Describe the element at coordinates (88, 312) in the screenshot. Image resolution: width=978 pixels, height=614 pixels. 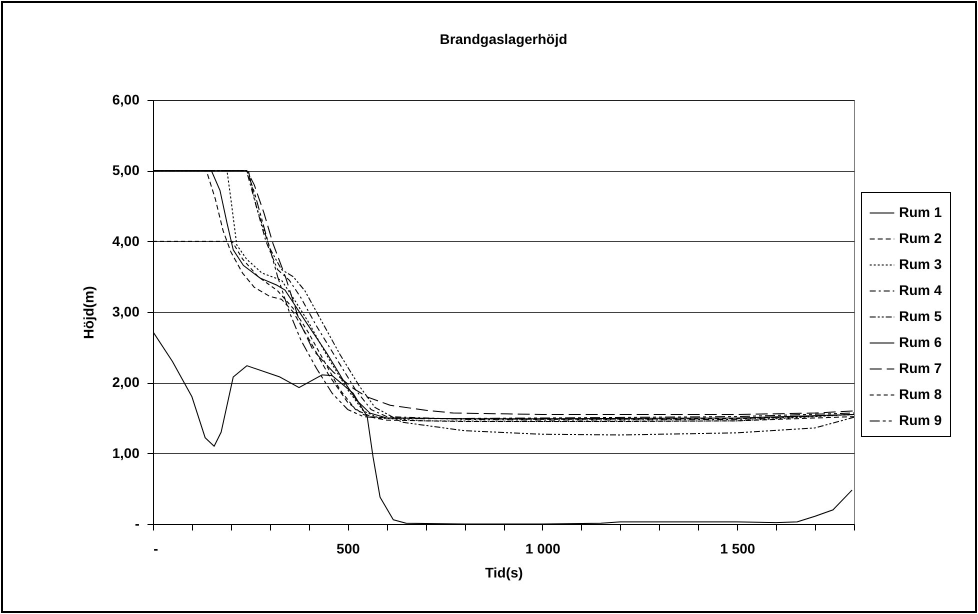
I see `y-axis-title: Höjd(m)` at that location.